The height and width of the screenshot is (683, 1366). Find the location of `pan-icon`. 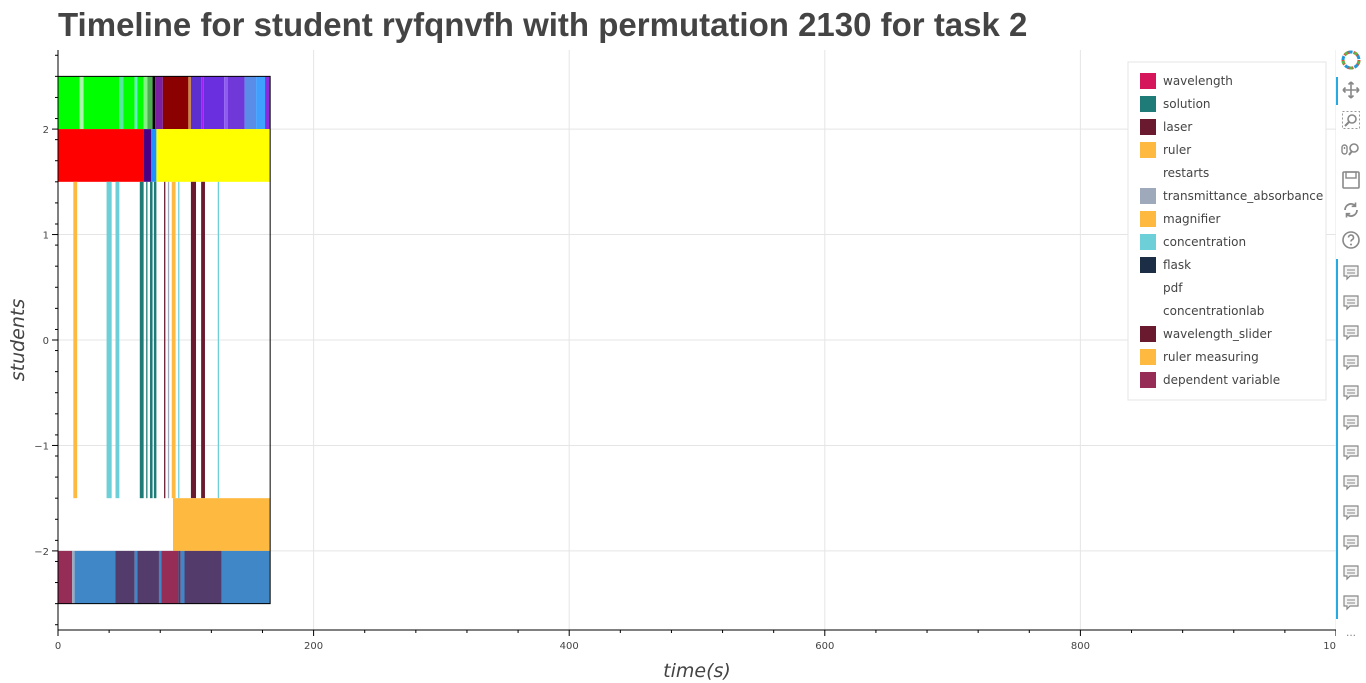

pan-icon is located at coordinates (1351, 90).